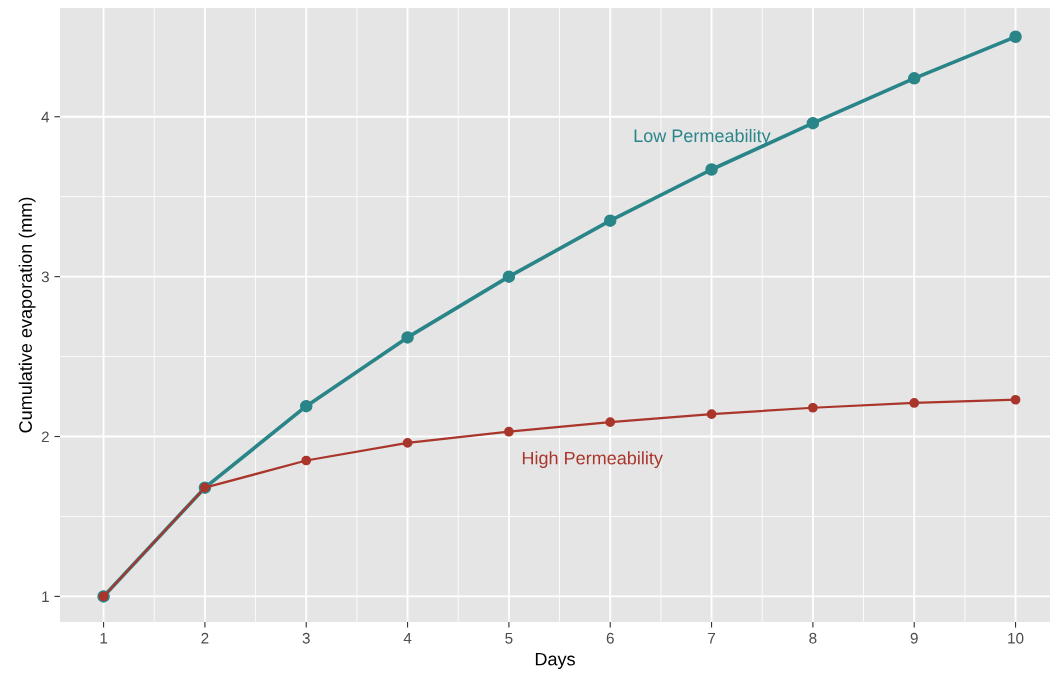 The width and height of the screenshot is (1053, 678). What do you see at coordinates (813, 638) in the screenshot?
I see `x-tick-label: 8` at bounding box center [813, 638].